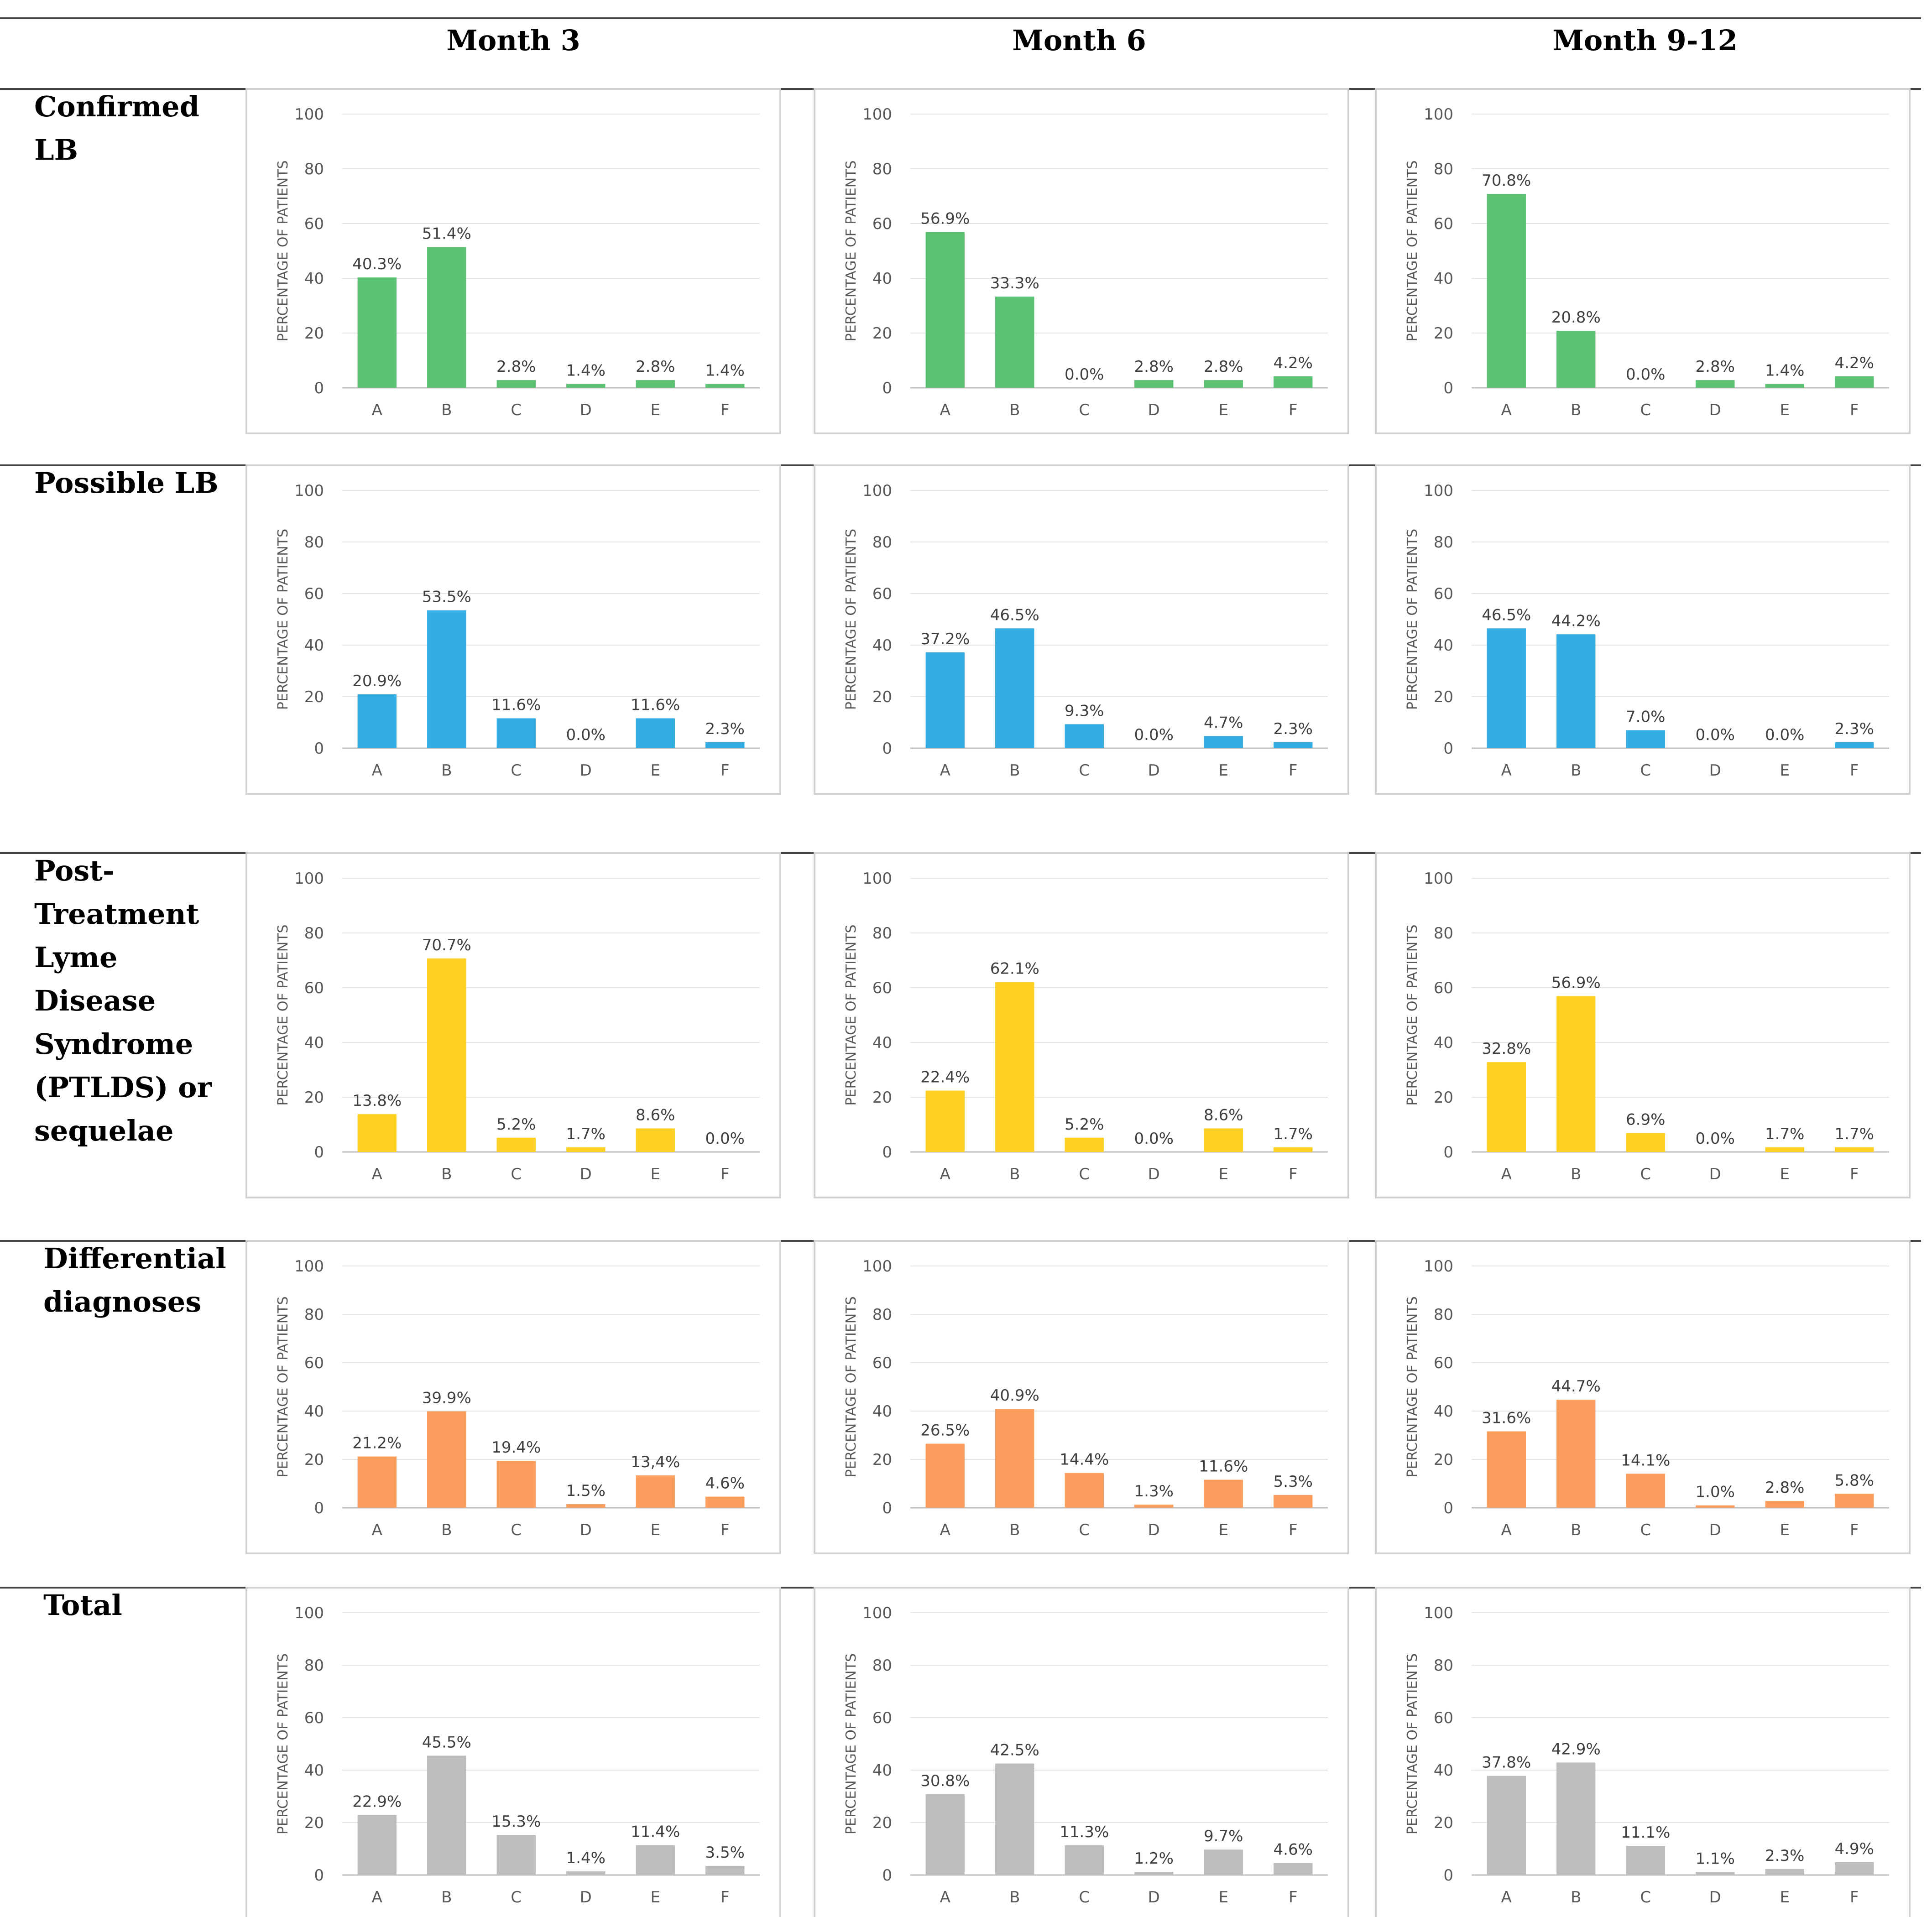 The image size is (1932, 1917). What do you see at coordinates (1715, 1492) in the screenshot?
I see `data-label: 1.0%` at bounding box center [1715, 1492].